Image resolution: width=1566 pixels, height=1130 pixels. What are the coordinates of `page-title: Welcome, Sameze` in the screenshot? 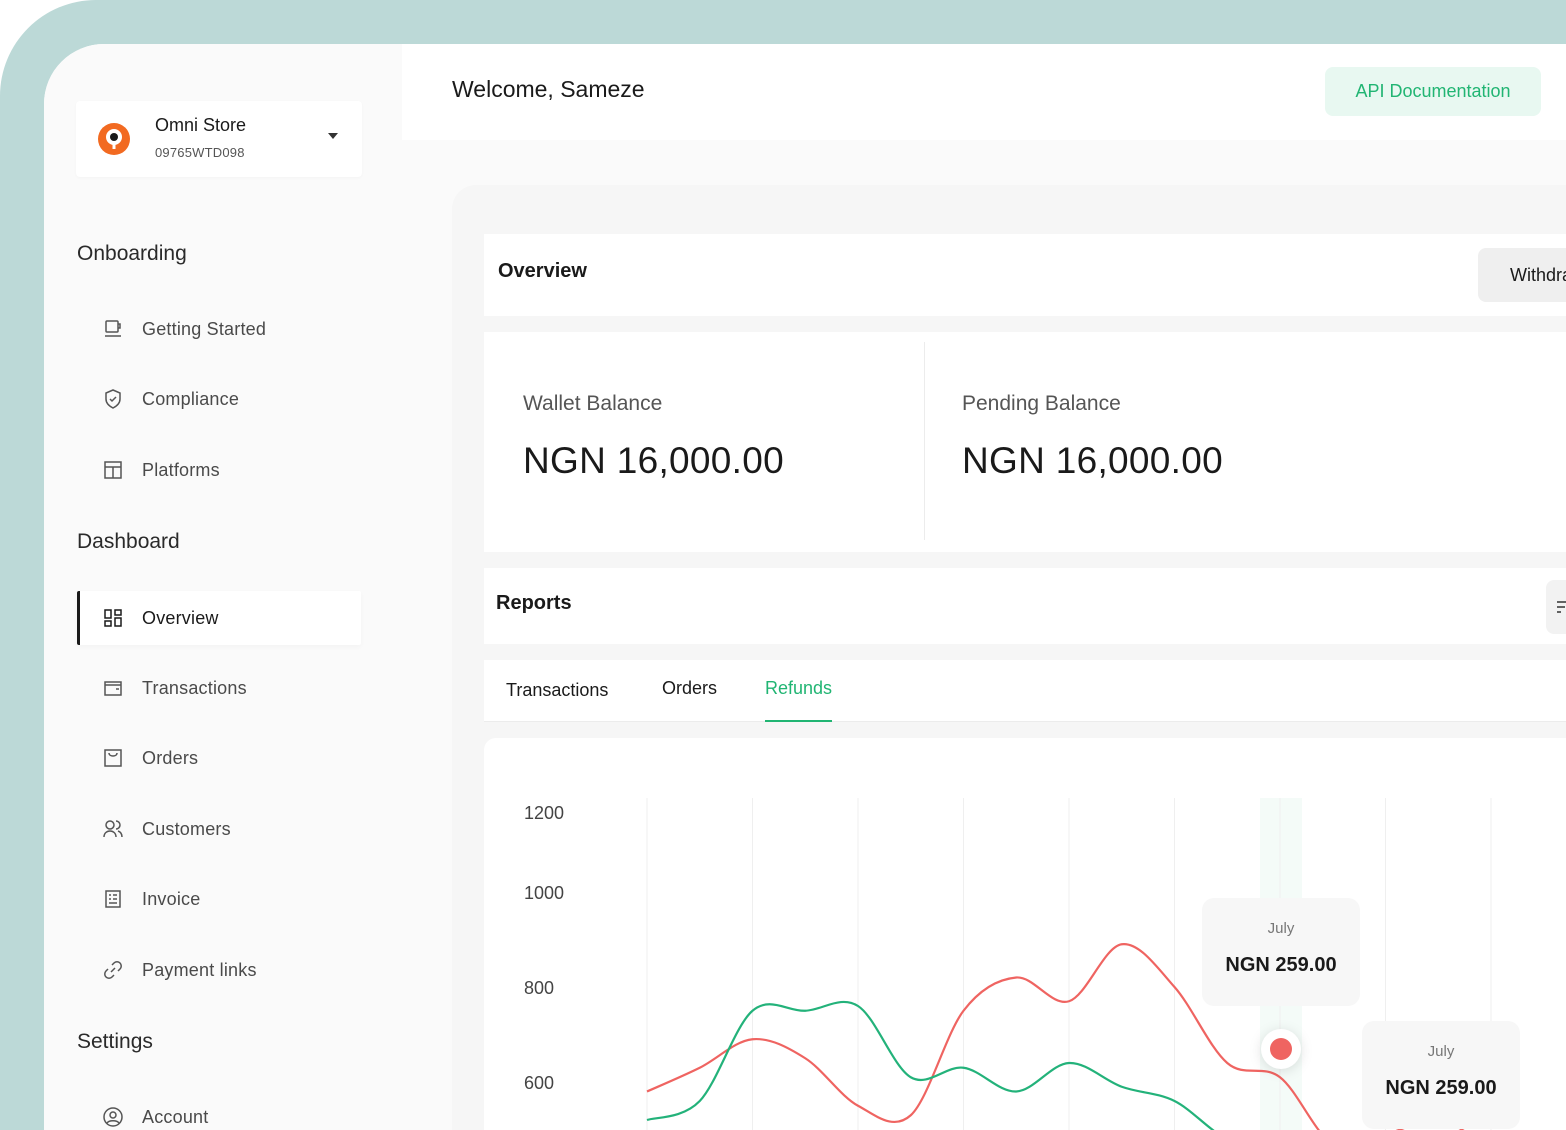 It's located at (548, 89).